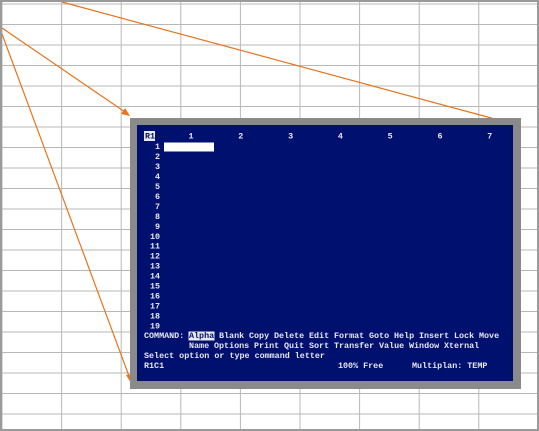 This screenshot has height=431, width=539. I want to click on corner-label: R1, so click(150, 137).